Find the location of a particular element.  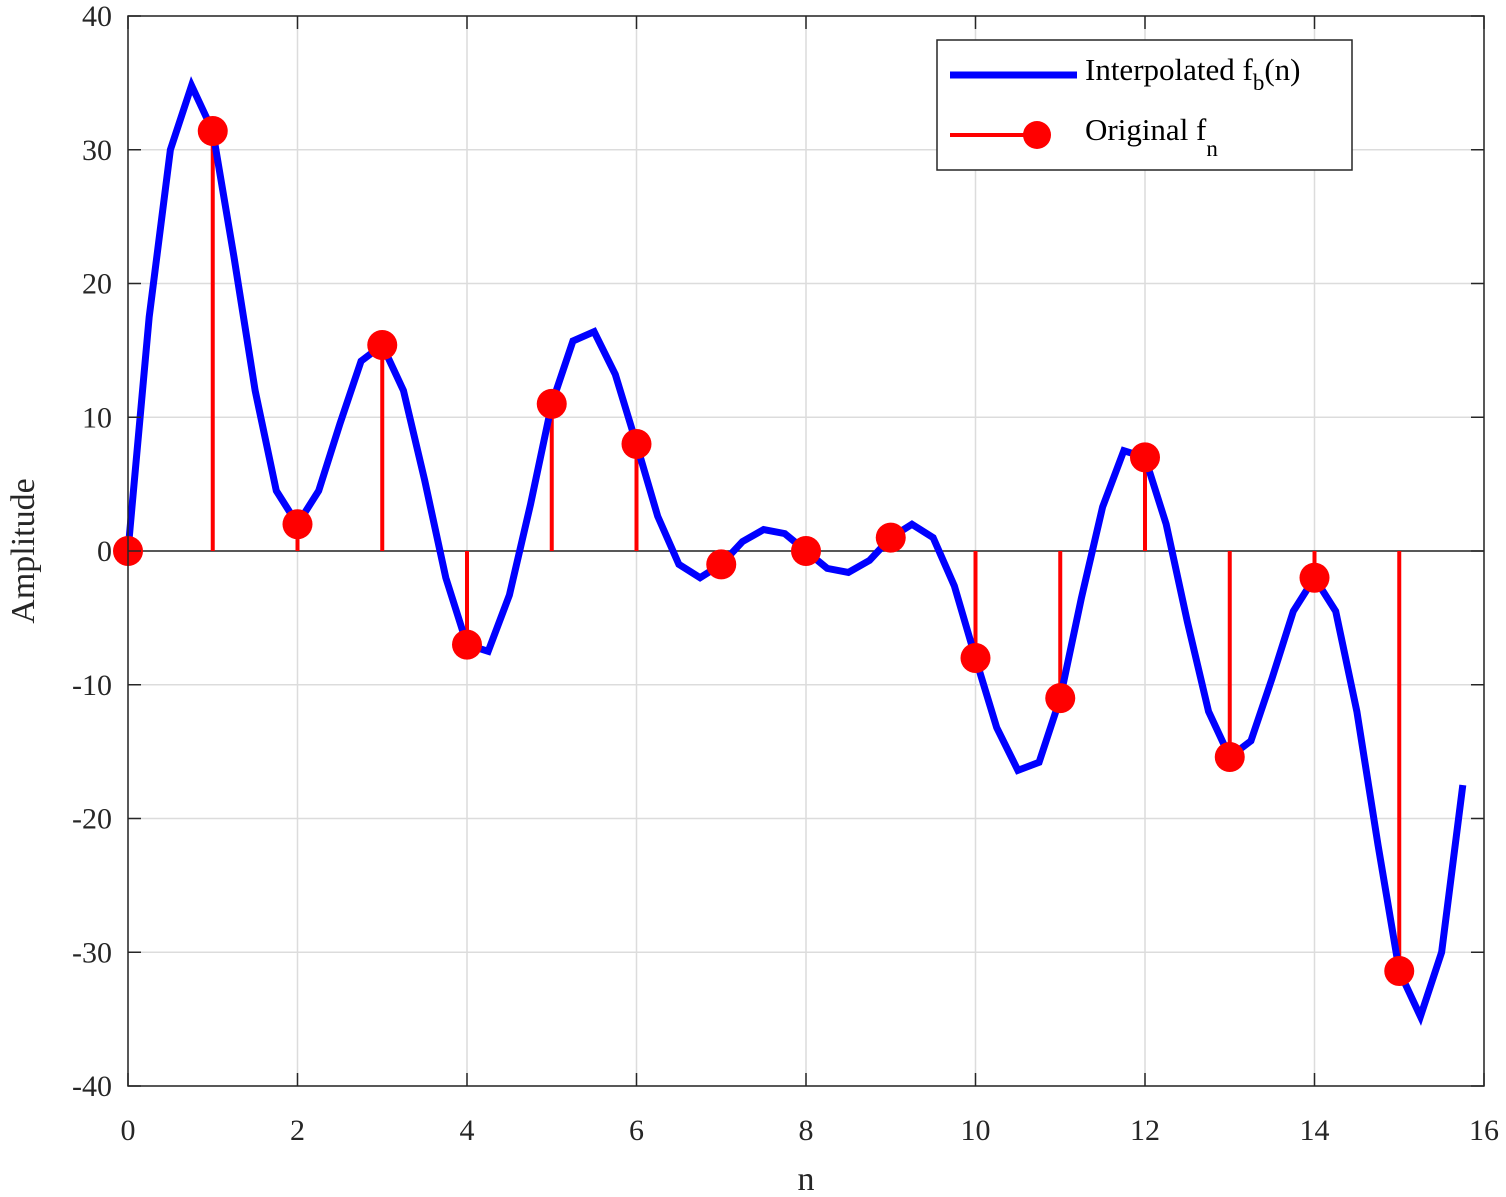

y-tick-label: -40 is located at coordinates (92, 1086).